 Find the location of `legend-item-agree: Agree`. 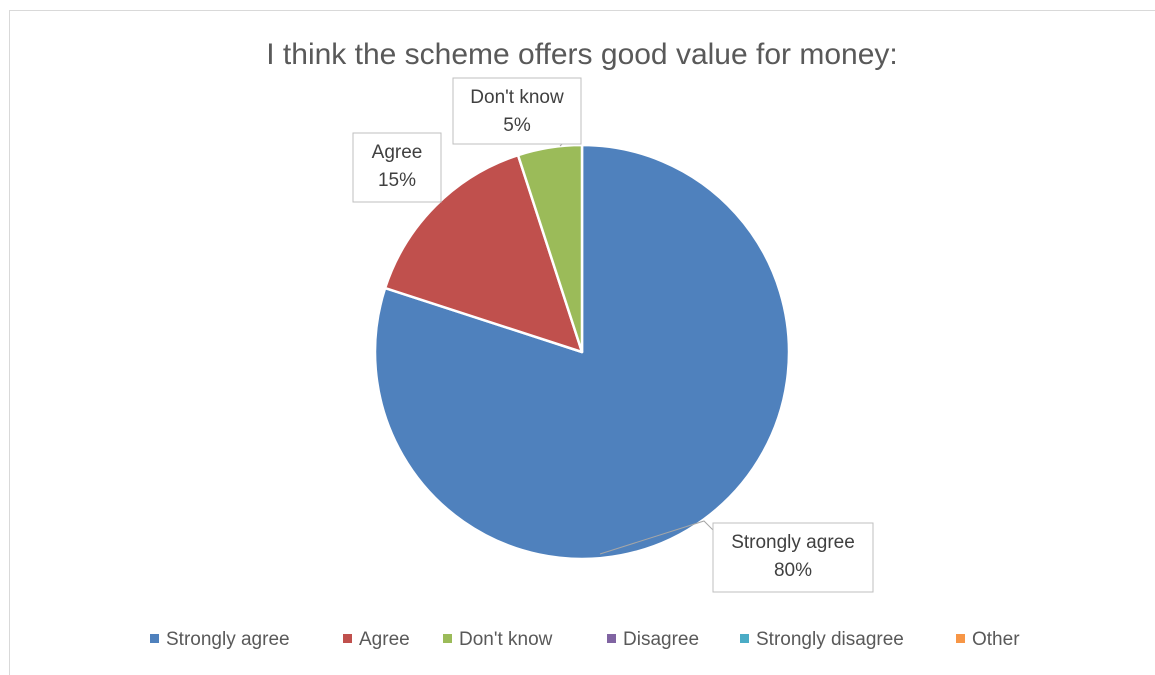

legend-item-agree: Agree is located at coordinates (376, 639).